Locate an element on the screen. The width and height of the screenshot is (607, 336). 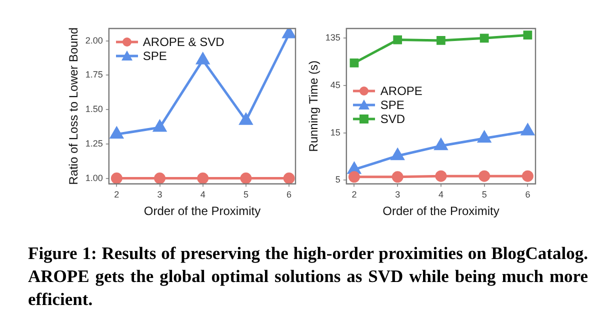
y-tick-label: 1.25 is located at coordinates (94, 143).